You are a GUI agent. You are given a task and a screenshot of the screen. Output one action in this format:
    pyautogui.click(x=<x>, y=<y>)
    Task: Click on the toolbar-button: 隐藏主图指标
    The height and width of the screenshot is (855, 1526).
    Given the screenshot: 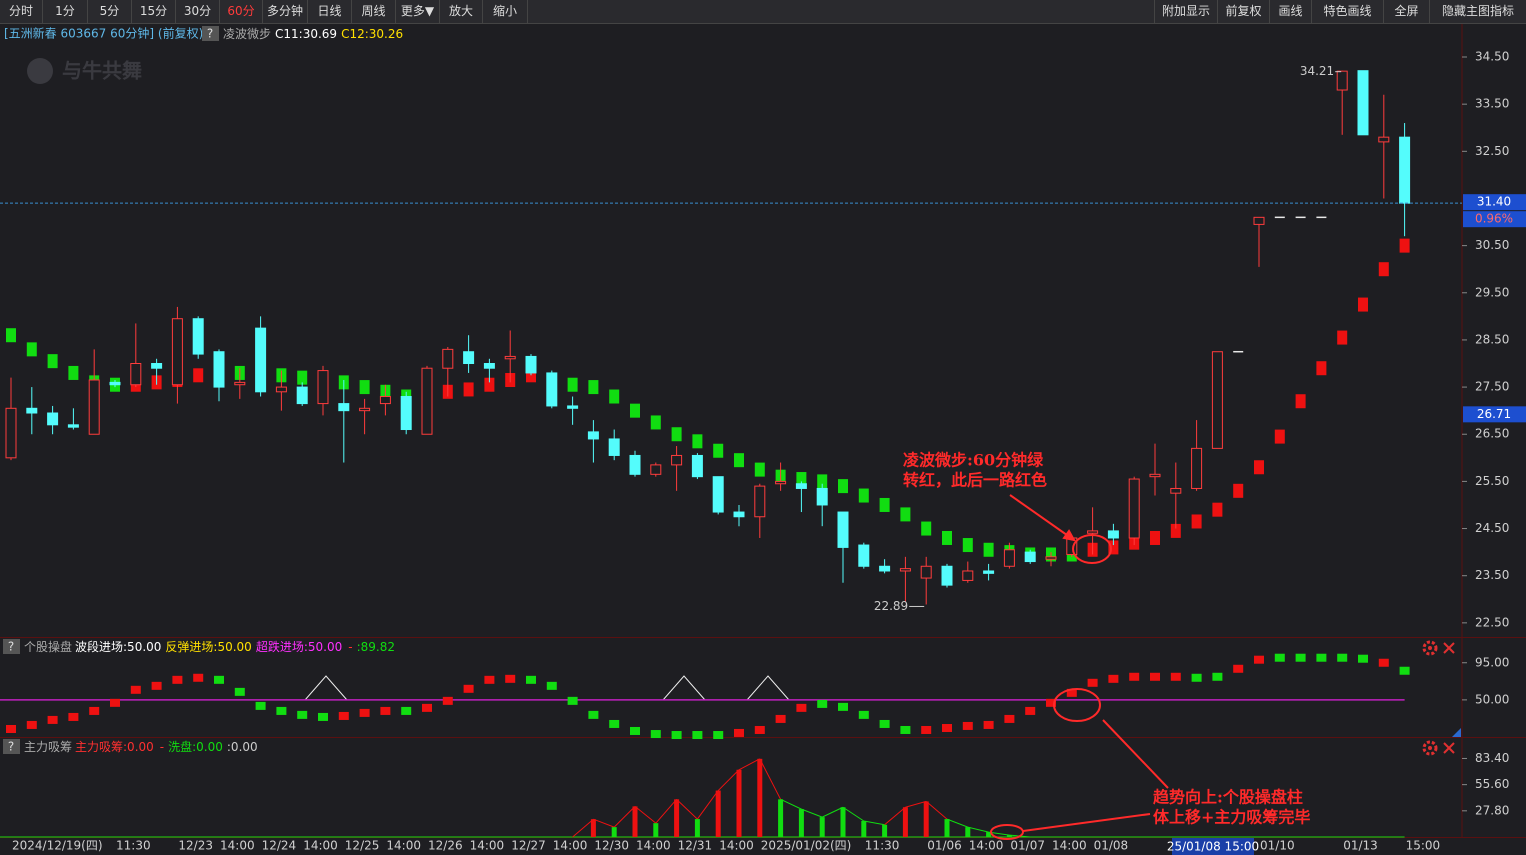 What is the action you would take?
    pyautogui.click(x=1477, y=11)
    